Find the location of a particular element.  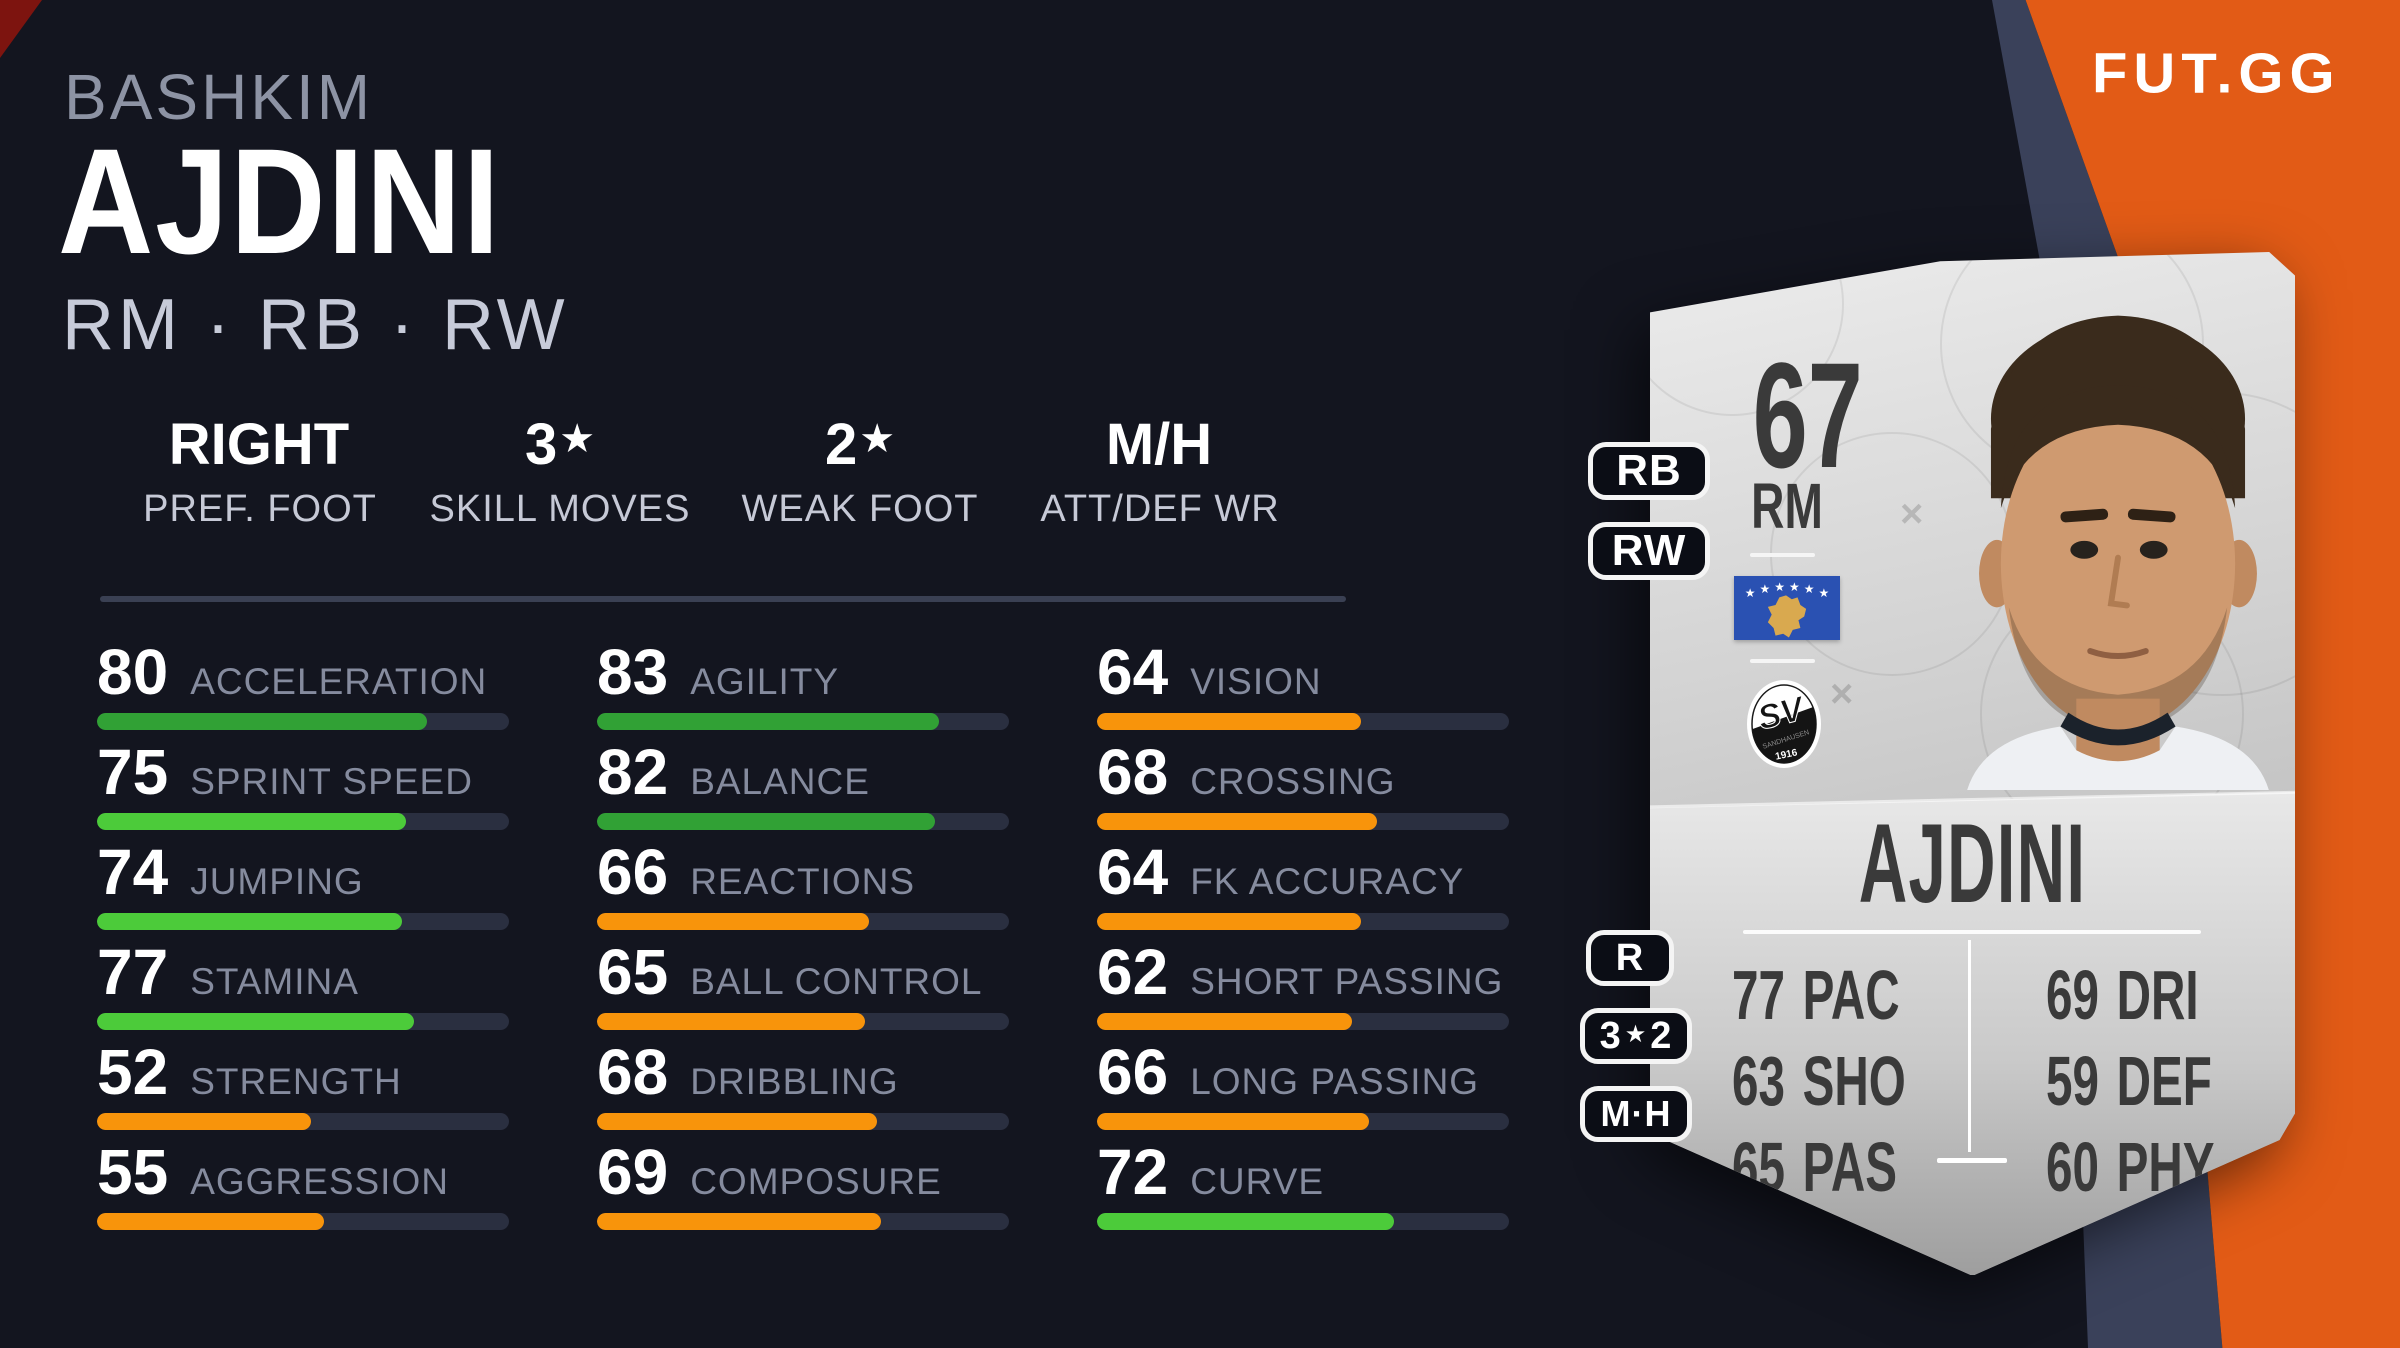

player-last-name: AJDINI is located at coordinates (280, 201).